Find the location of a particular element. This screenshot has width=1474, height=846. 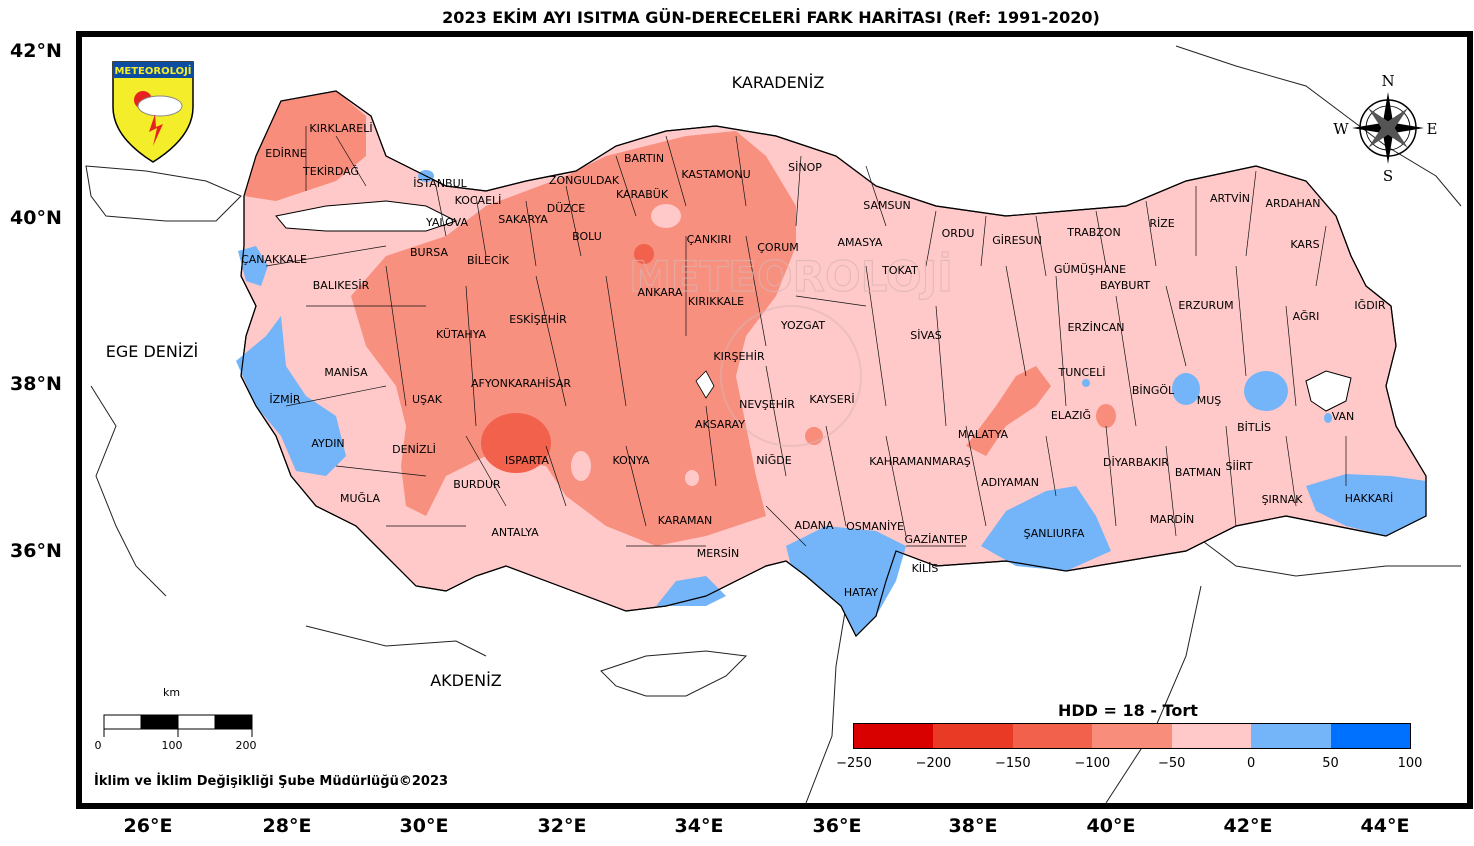

positive-zone-canakkale is located at coordinates (253, 266).